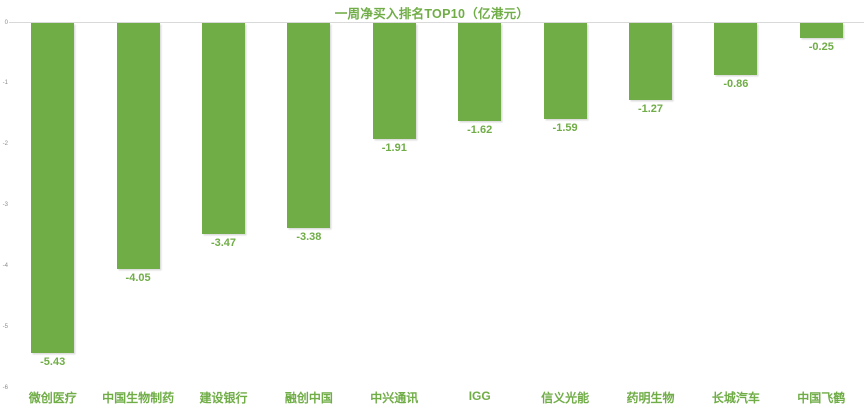 The height and width of the screenshot is (410, 864). What do you see at coordinates (821, 398) in the screenshot?
I see `category-label: 中国飞鹤` at bounding box center [821, 398].